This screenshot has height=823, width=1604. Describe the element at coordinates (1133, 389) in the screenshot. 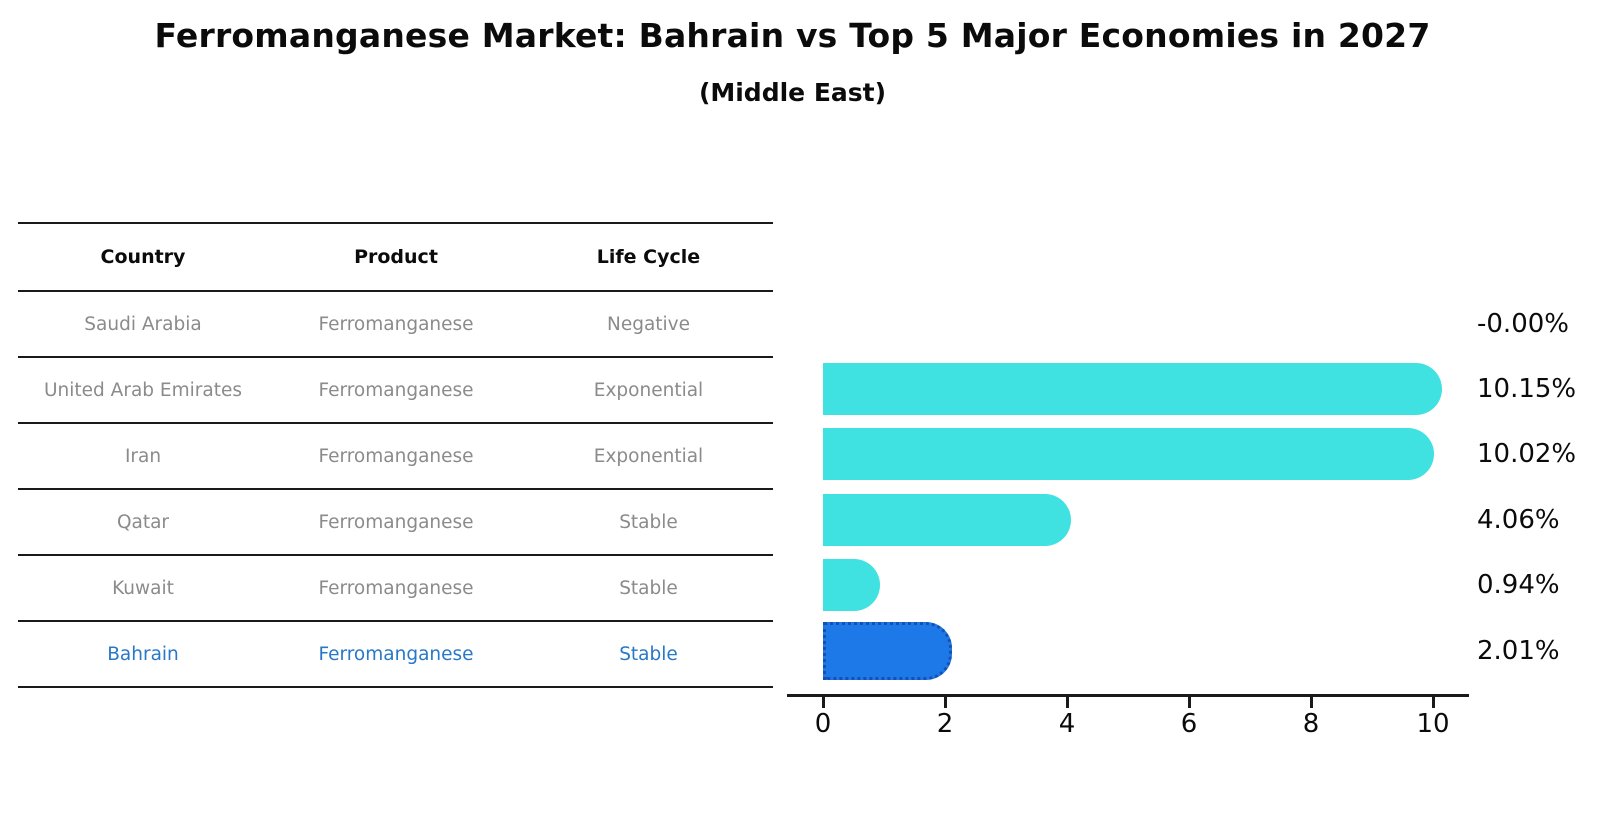

I see `bar-uae` at that location.